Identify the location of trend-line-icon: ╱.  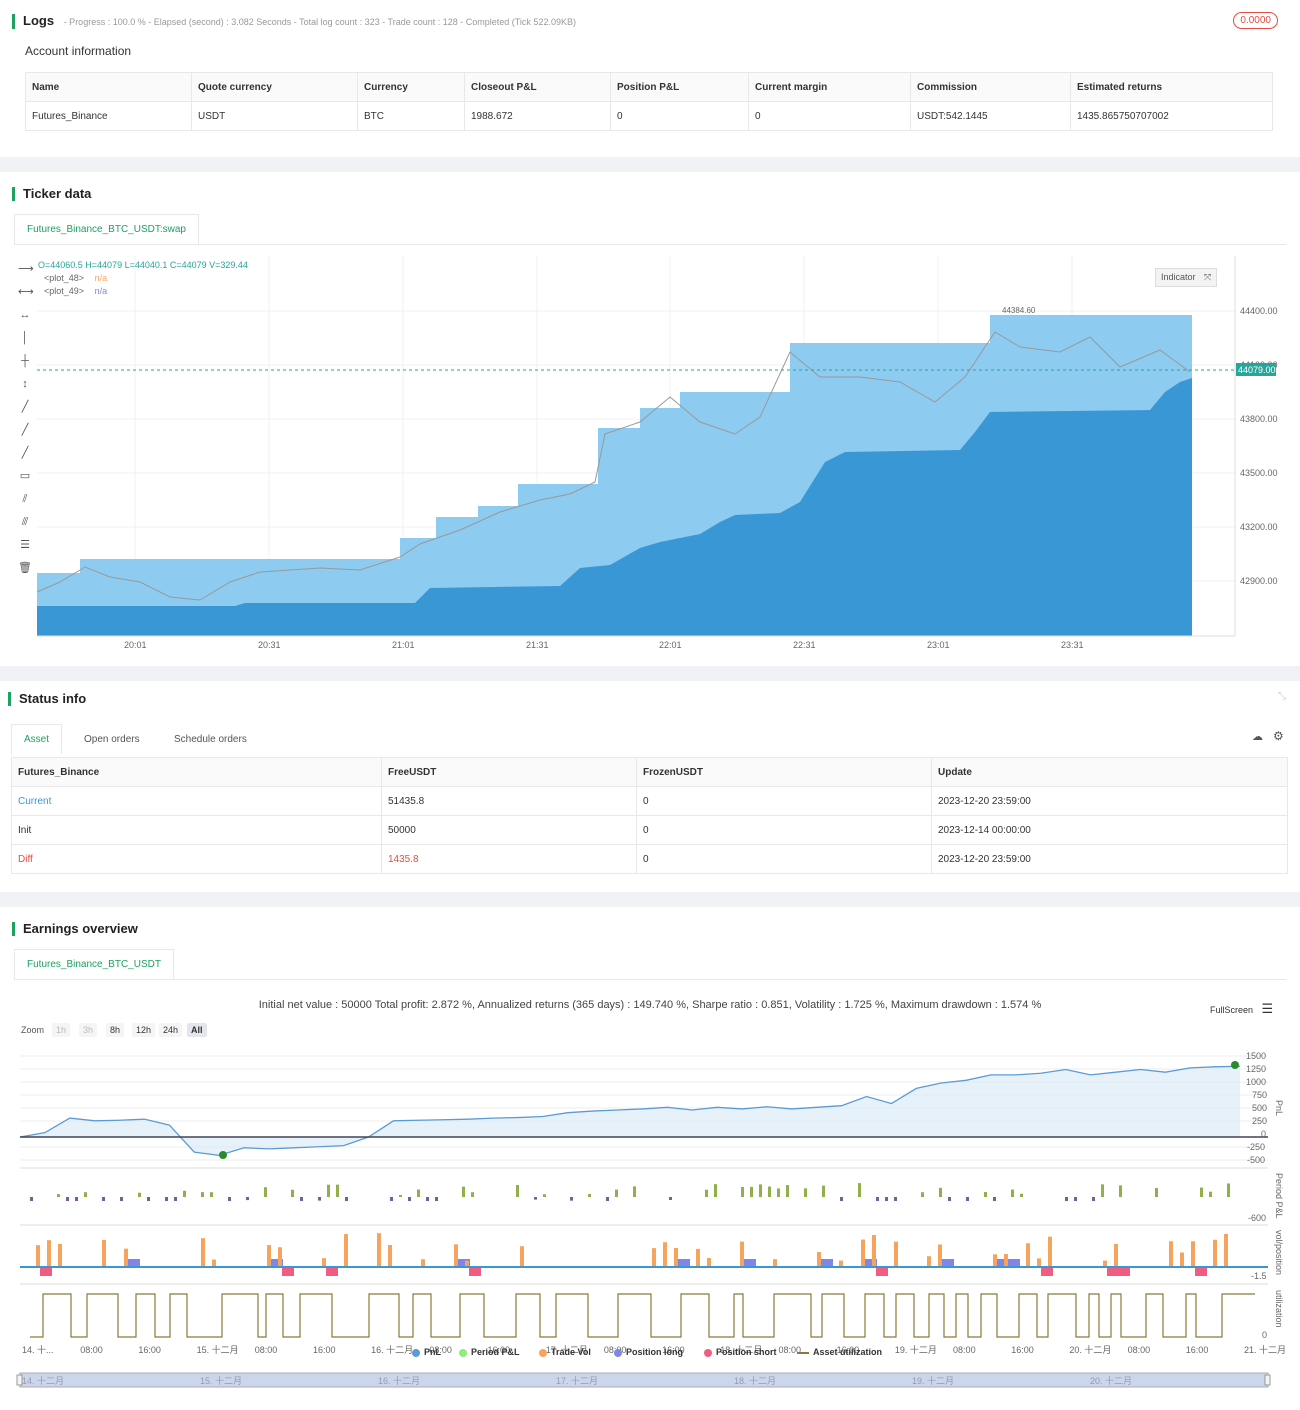
(25, 407).